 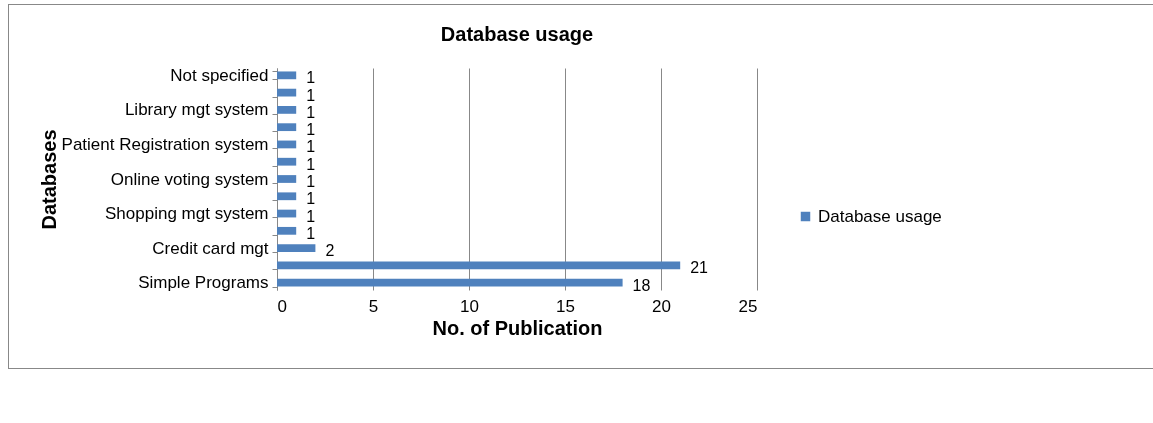 What do you see at coordinates (699, 268) in the screenshot?
I see `data-label: 21` at bounding box center [699, 268].